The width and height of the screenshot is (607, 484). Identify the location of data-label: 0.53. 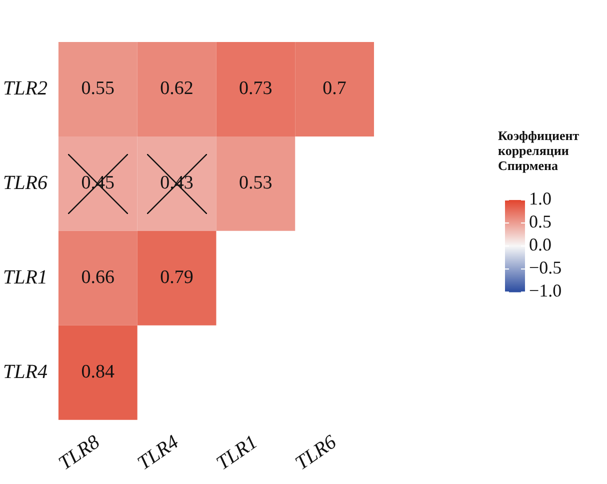
(255, 183).